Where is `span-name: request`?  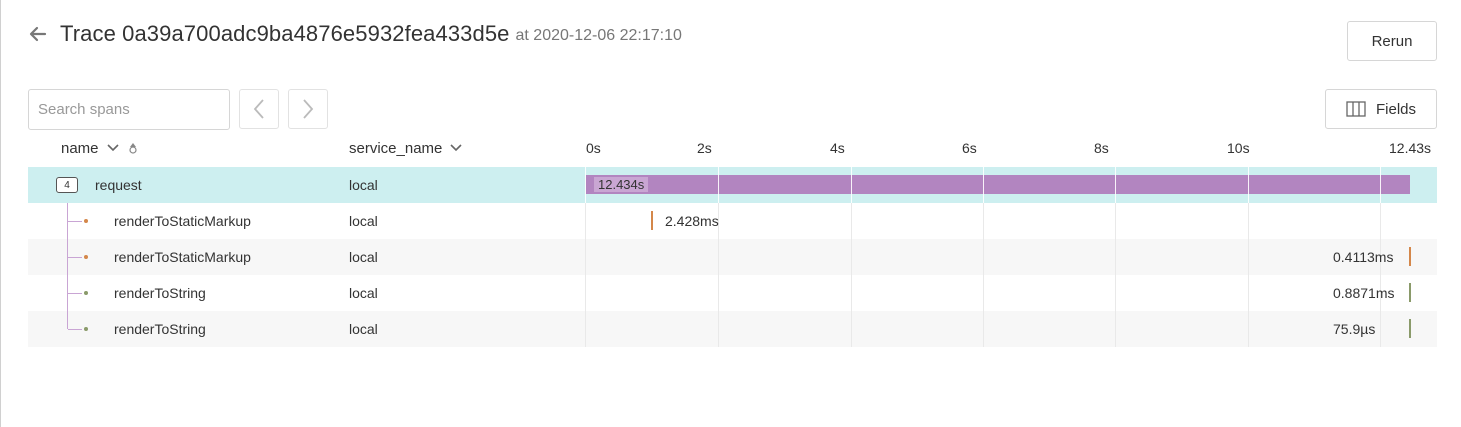 span-name: request is located at coordinates (118, 185).